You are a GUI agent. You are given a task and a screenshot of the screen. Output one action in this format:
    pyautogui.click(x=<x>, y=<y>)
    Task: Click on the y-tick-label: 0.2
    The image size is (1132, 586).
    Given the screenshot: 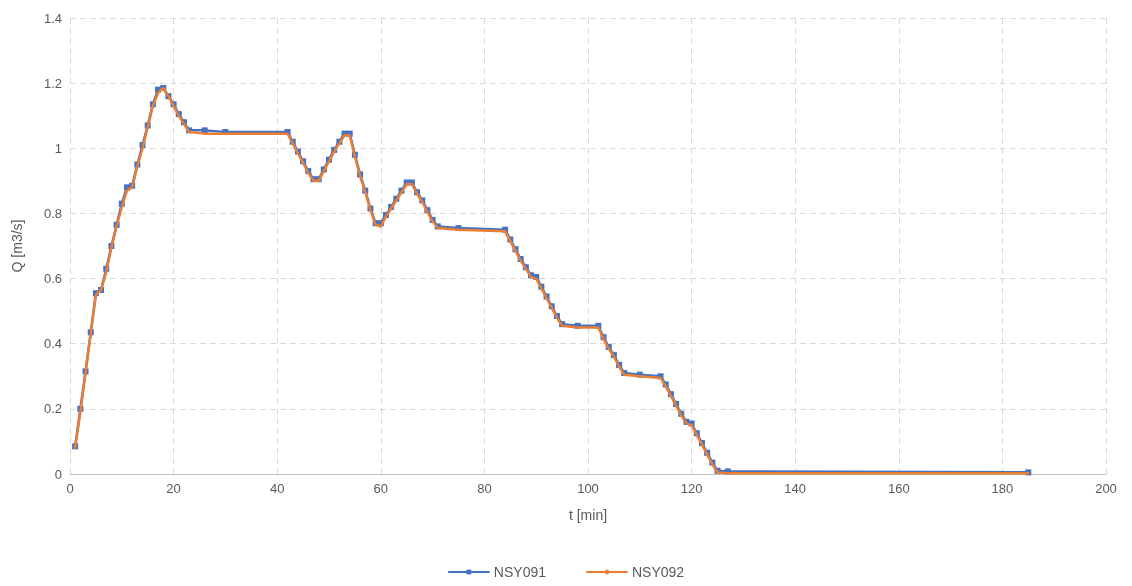 What is the action you would take?
    pyautogui.click(x=52, y=409)
    